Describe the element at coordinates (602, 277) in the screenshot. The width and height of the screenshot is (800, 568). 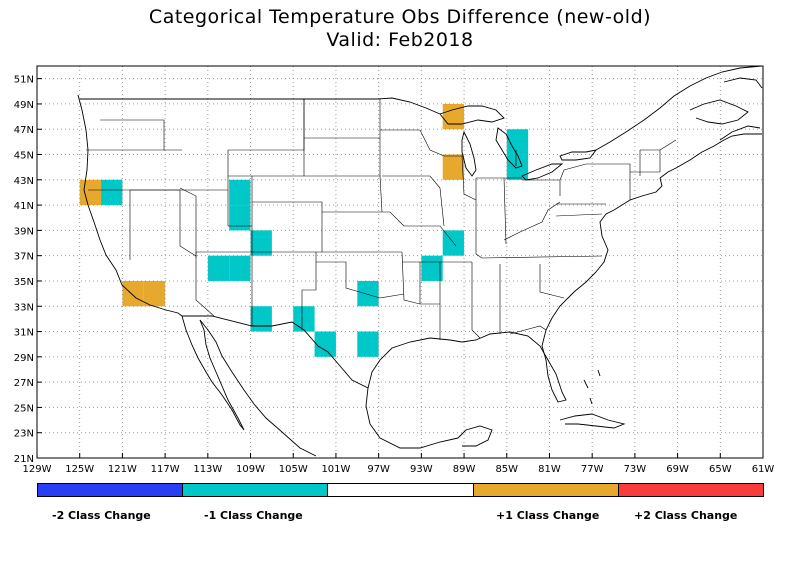
I see `atlantic-coast-outline` at that location.